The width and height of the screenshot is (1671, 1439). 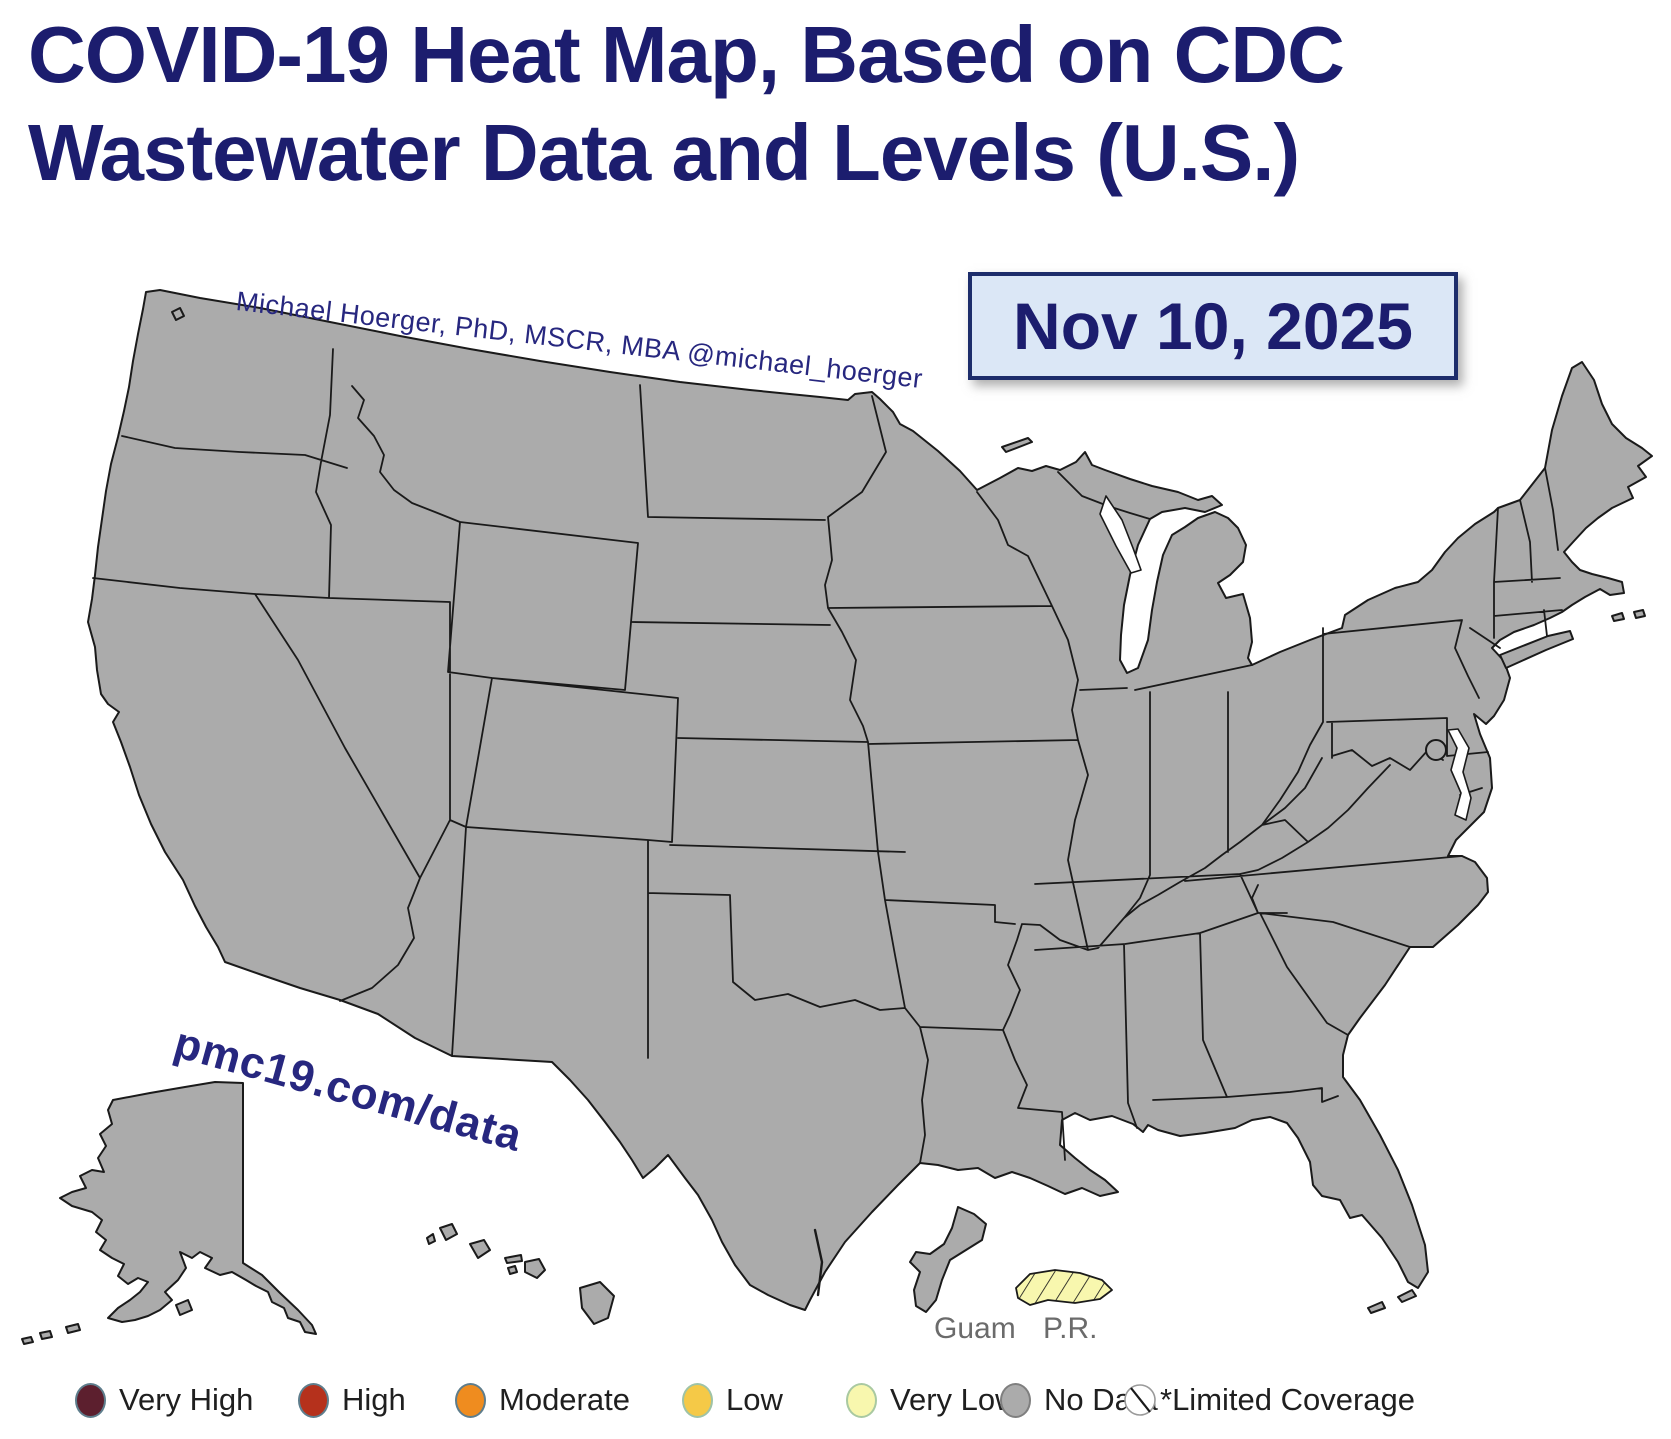 What do you see at coordinates (520, 1274) in the screenshot?
I see `hawaii` at bounding box center [520, 1274].